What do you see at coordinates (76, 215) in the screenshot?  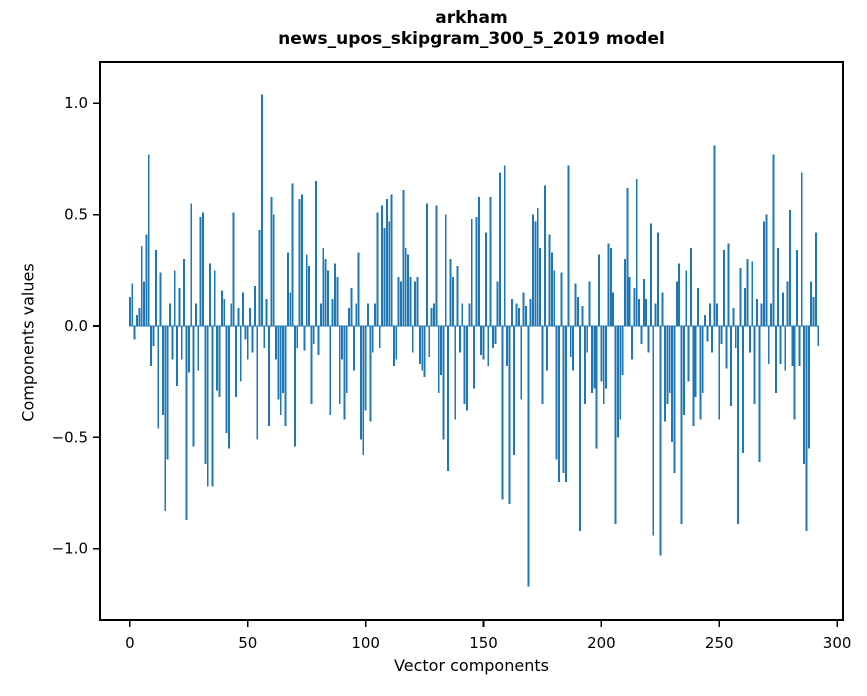 I see `y-tick-label: 0.5` at bounding box center [76, 215].